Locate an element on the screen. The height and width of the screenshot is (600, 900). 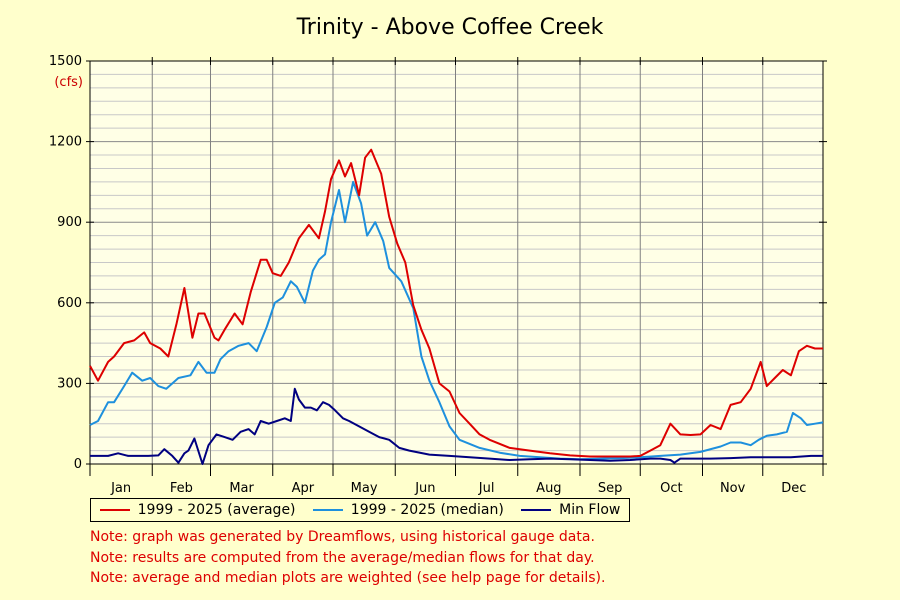
min-flow-series-line is located at coordinates (456, 426).